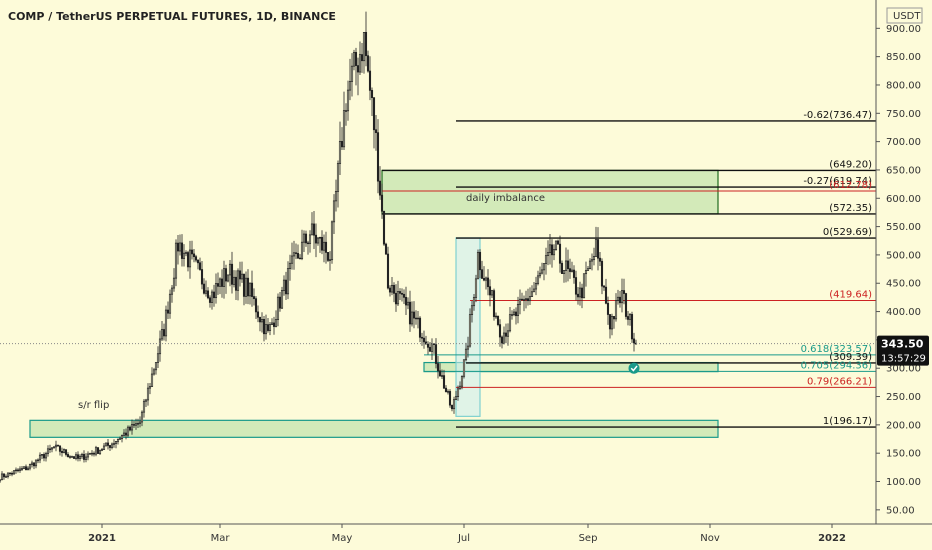  What do you see at coordinates (850, 294) in the screenshot?
I see `fib-419-label: (419.64)` at bounding box center [850, 294].